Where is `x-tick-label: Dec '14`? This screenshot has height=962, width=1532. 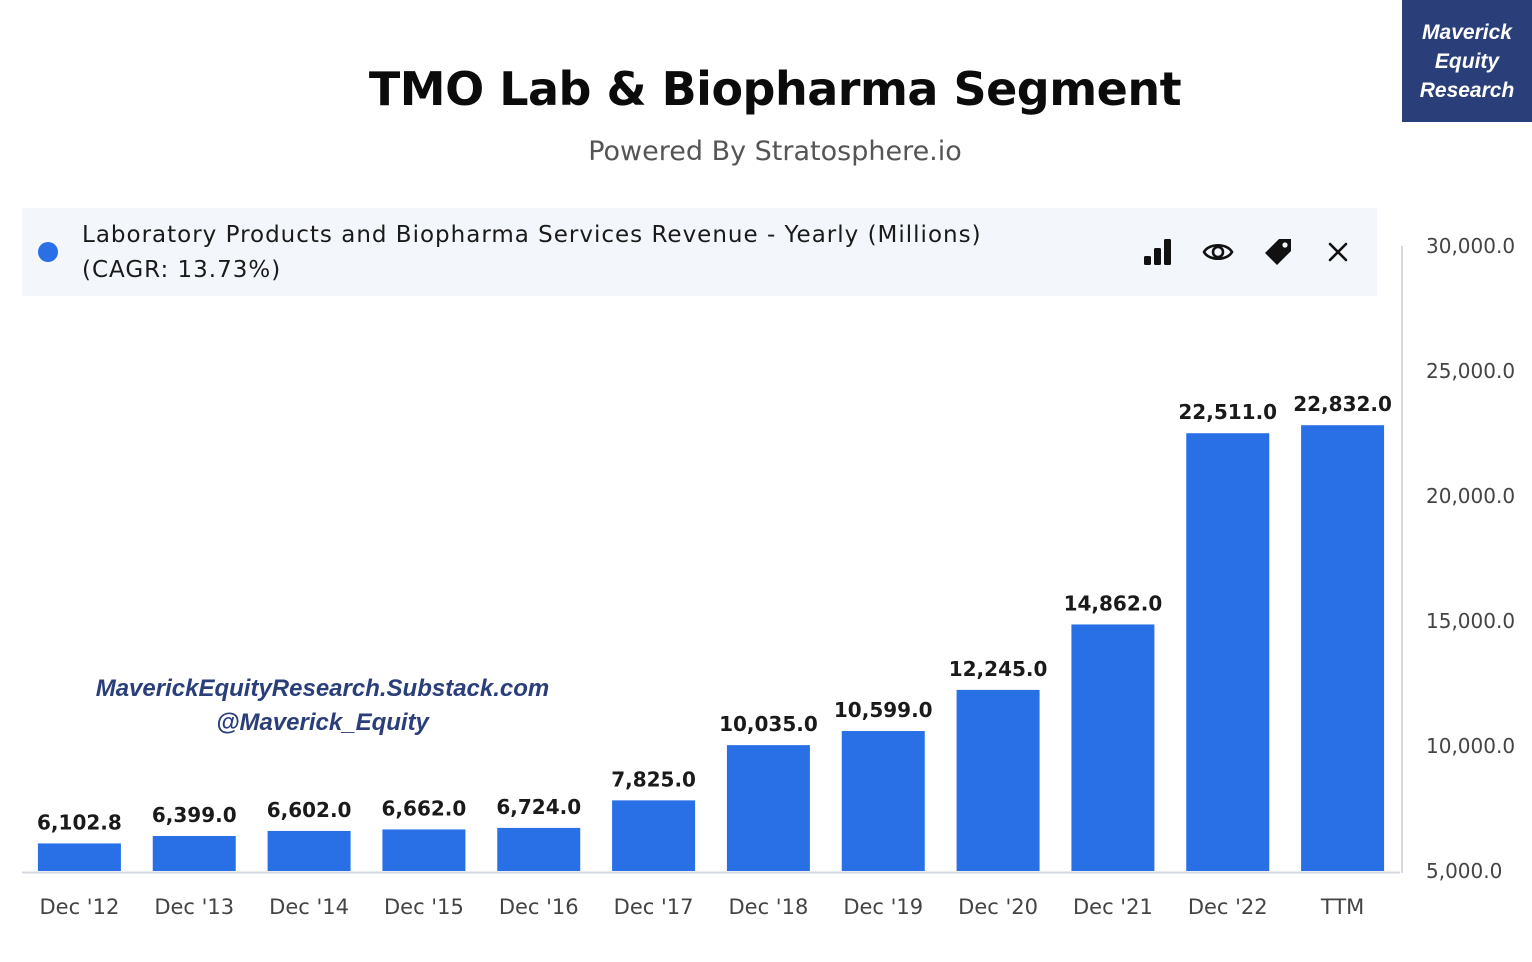
x-tick-label: Dec '14 is located at coordinates (309, 907).